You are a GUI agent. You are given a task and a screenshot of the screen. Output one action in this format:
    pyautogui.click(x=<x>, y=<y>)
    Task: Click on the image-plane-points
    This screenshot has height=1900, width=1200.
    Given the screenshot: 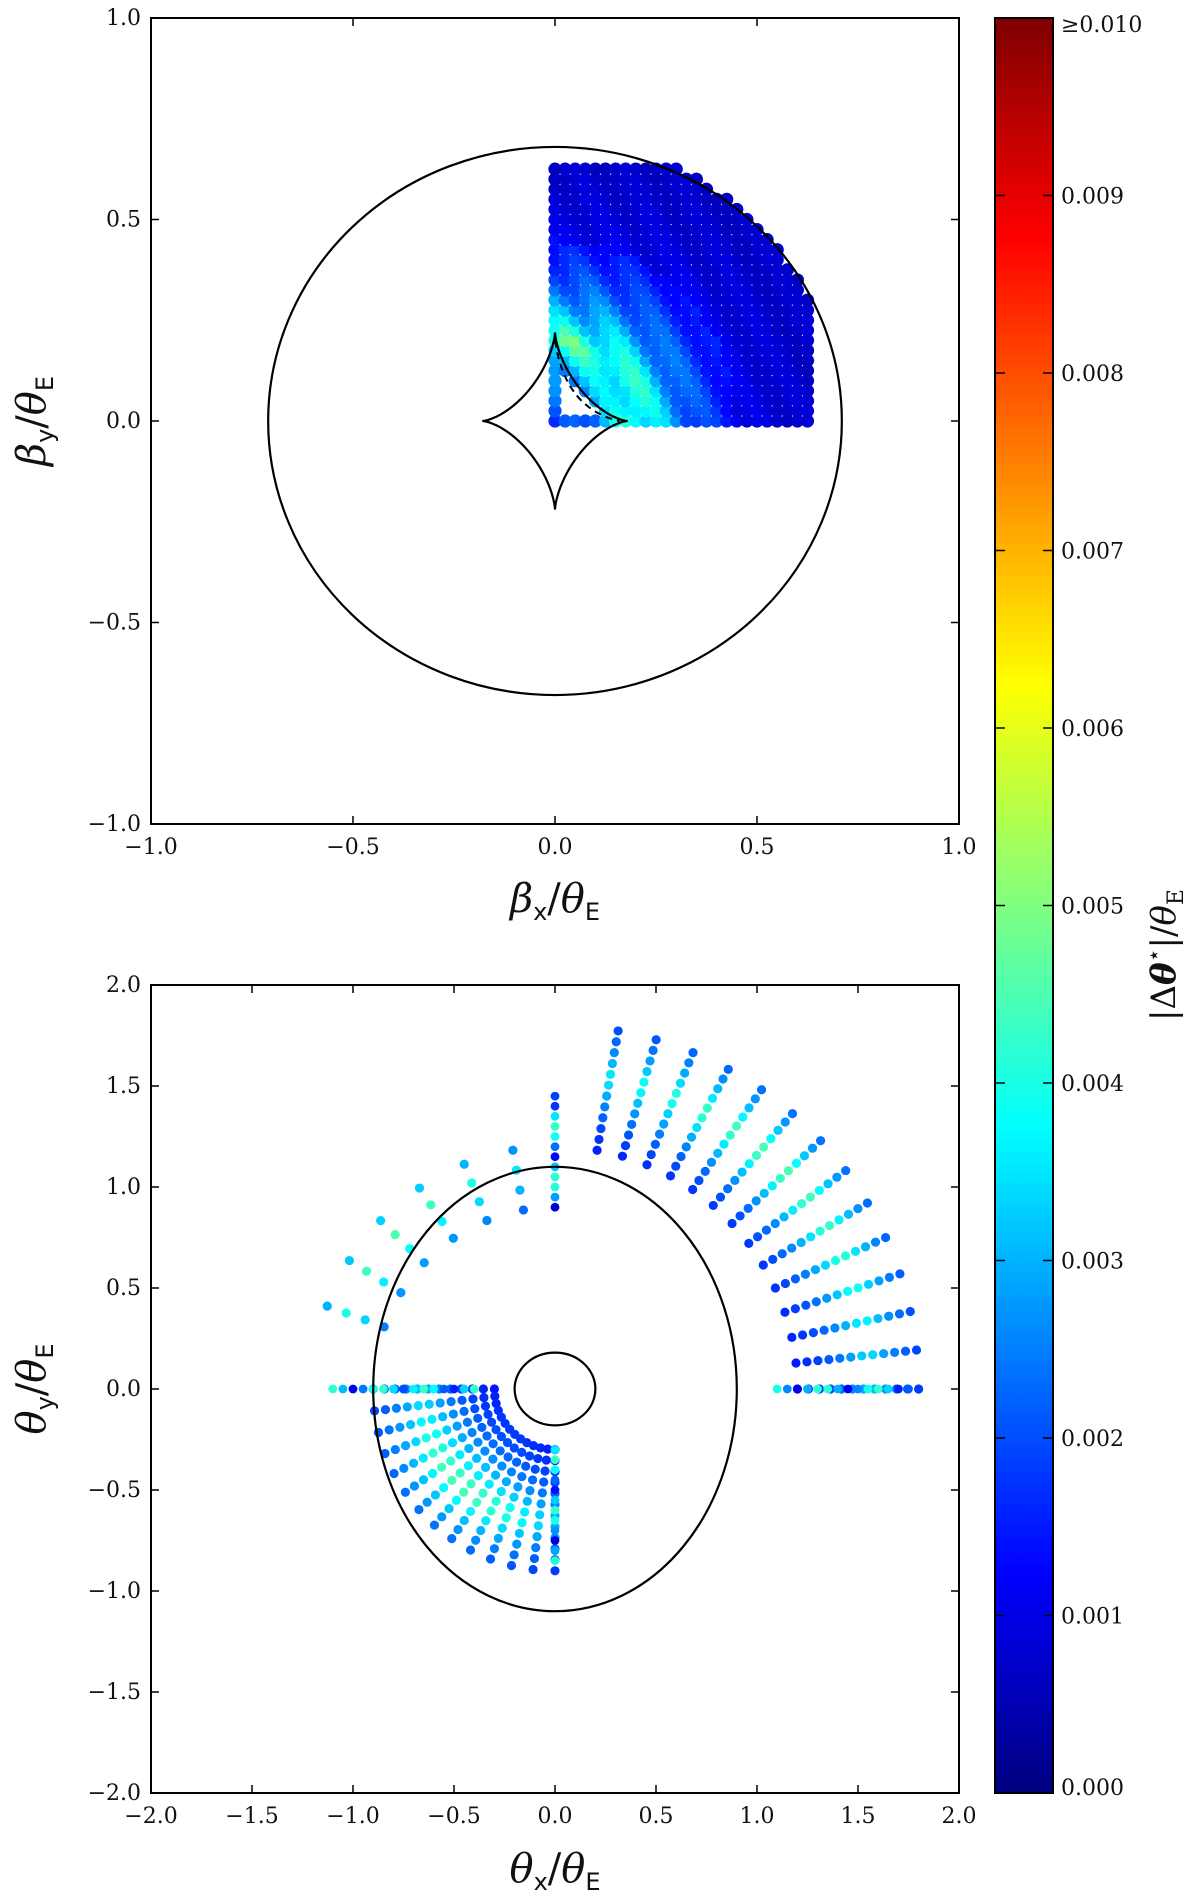 What is the action you would take?
    pyautogui.click(x=623, y=1301)
    